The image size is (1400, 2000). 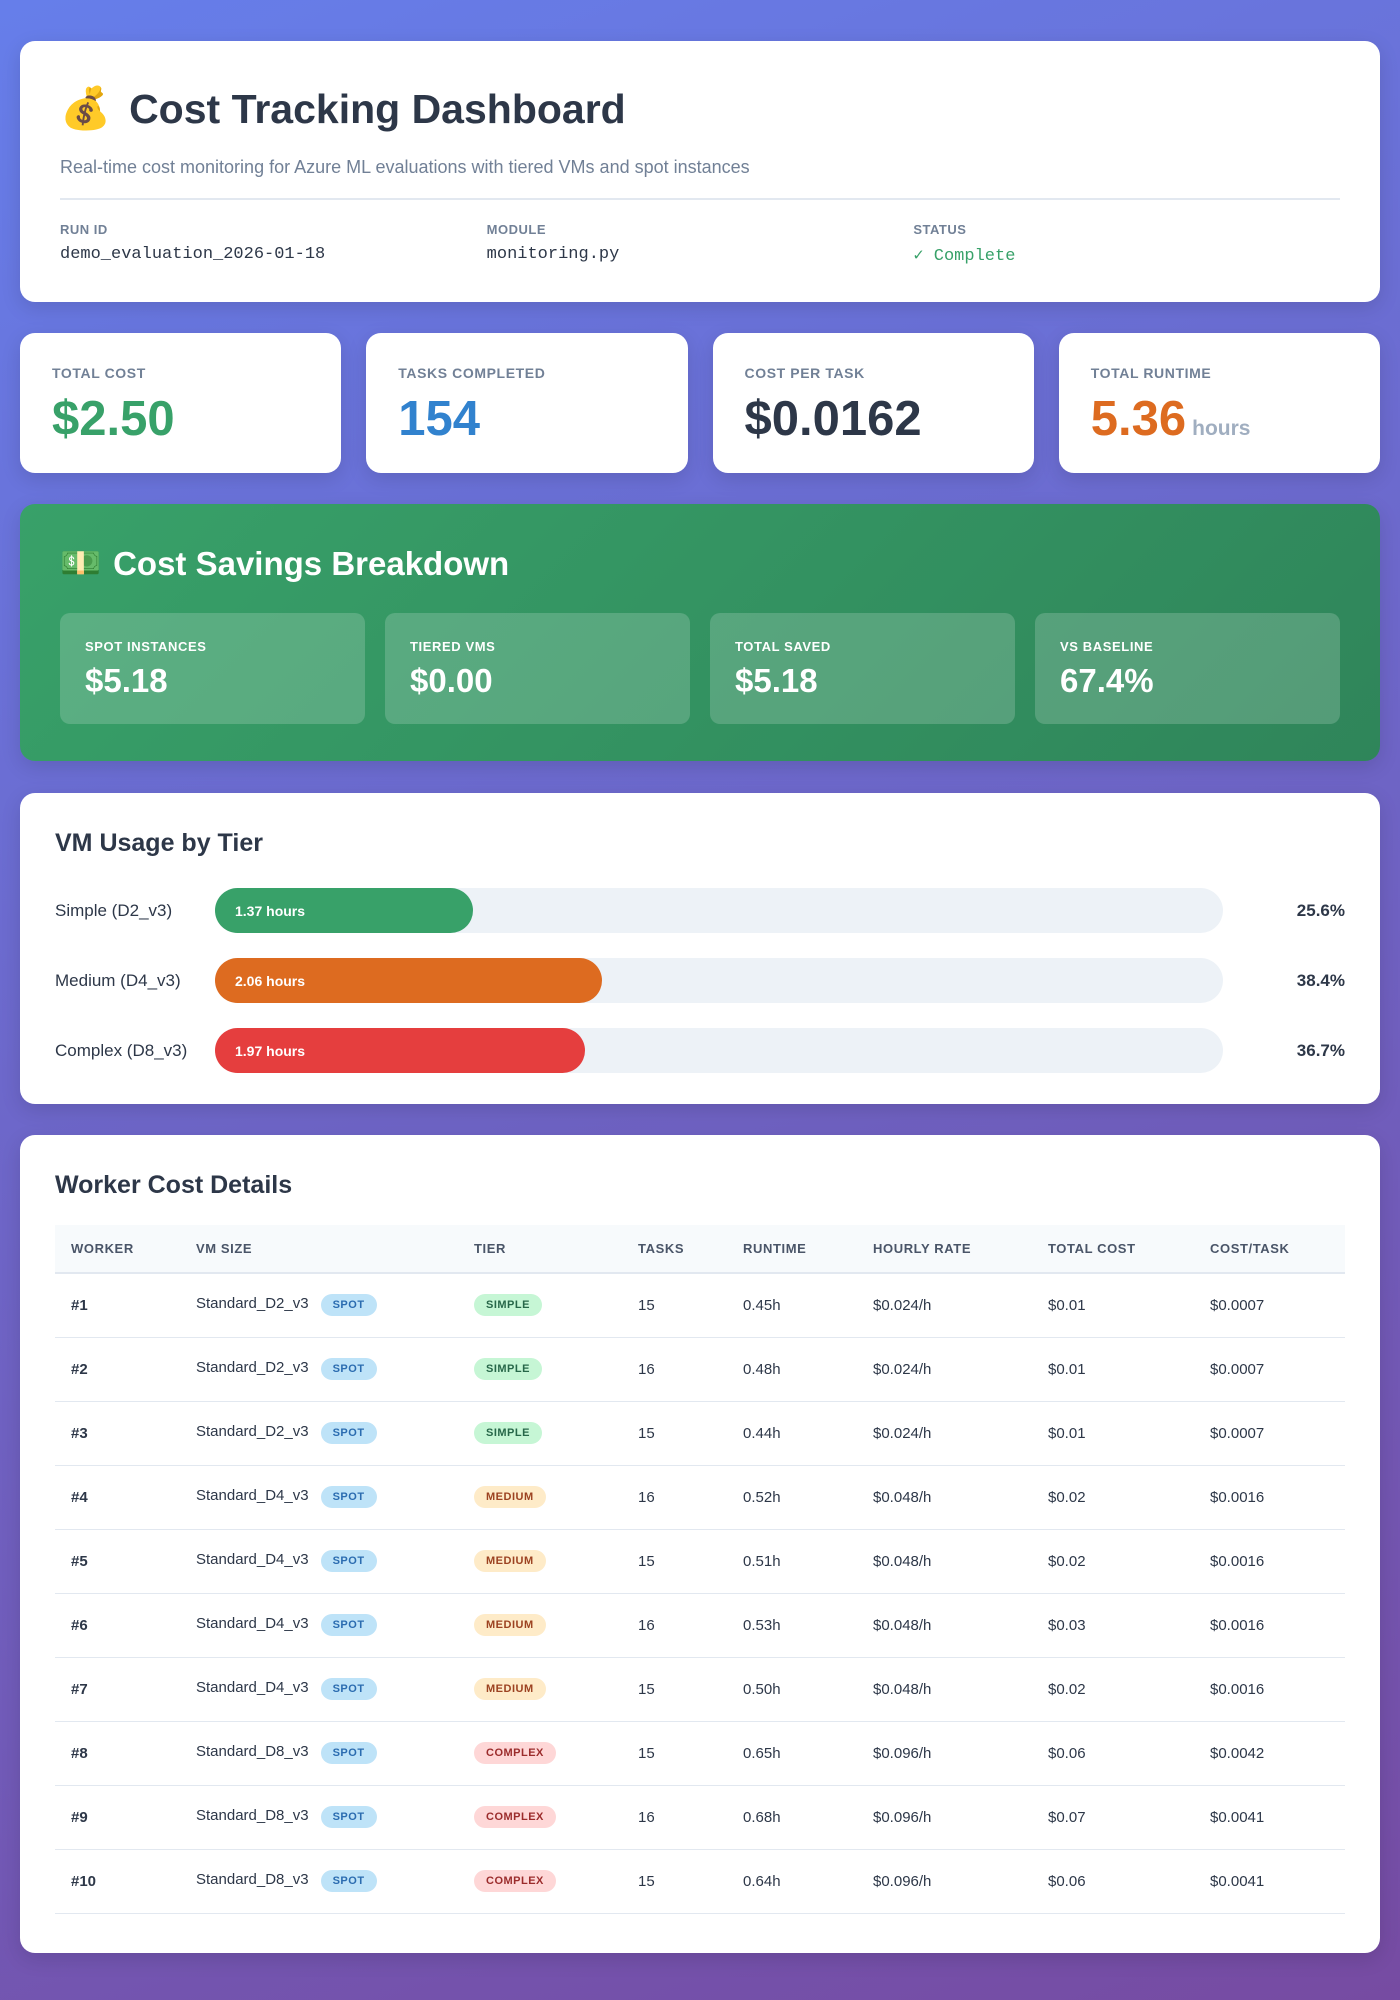 I want to click on meta-value: ✓ Complete, so click(x=964, y=256).